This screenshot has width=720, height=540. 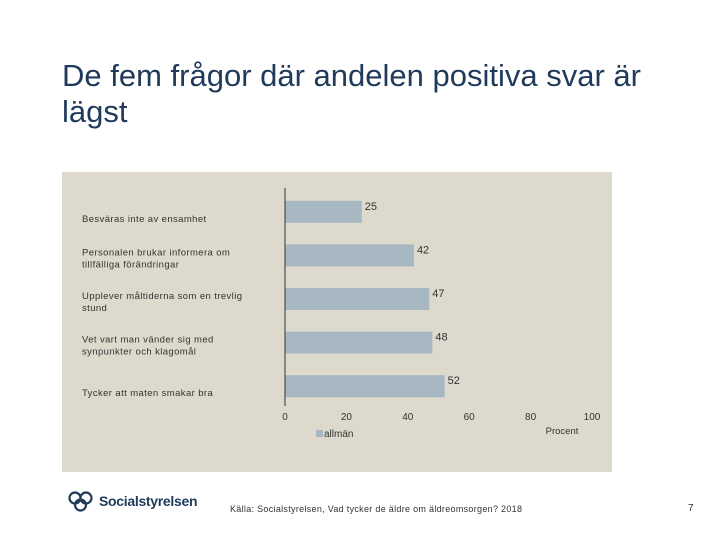 I want to click on x-tick-label-80: 80, so click(x=531, y=417).